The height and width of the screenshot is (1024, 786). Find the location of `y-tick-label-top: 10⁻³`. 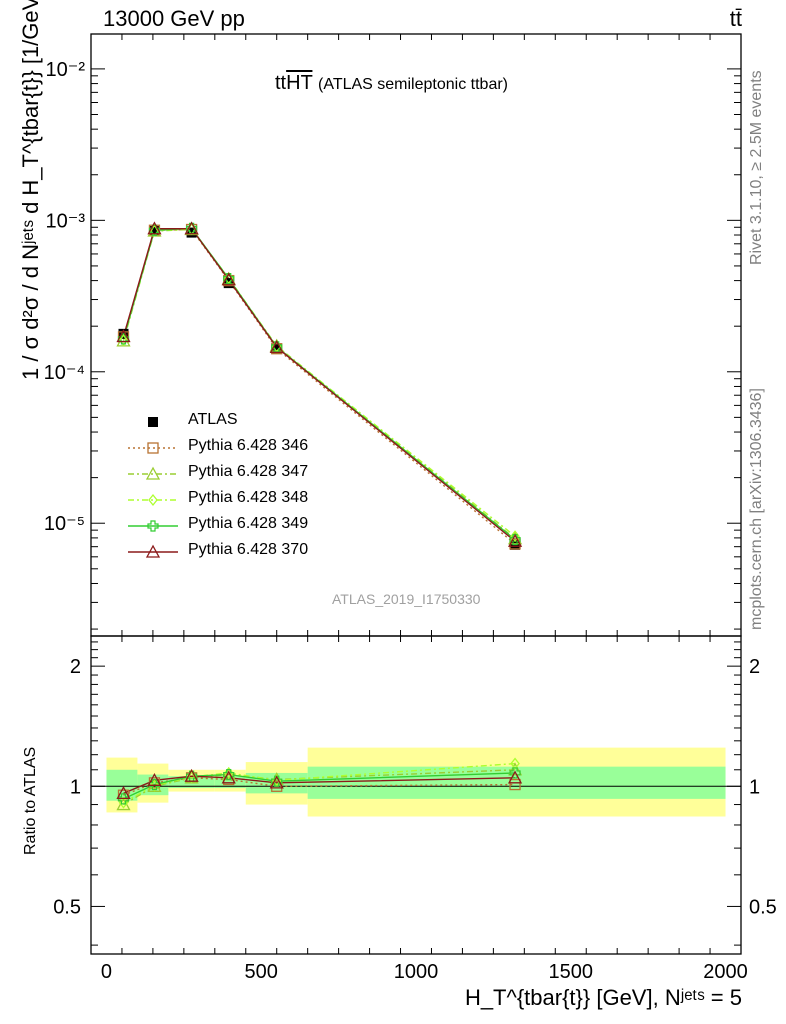

y-tick-label-top: 10⁻³ is located at coordinates (66, 221).